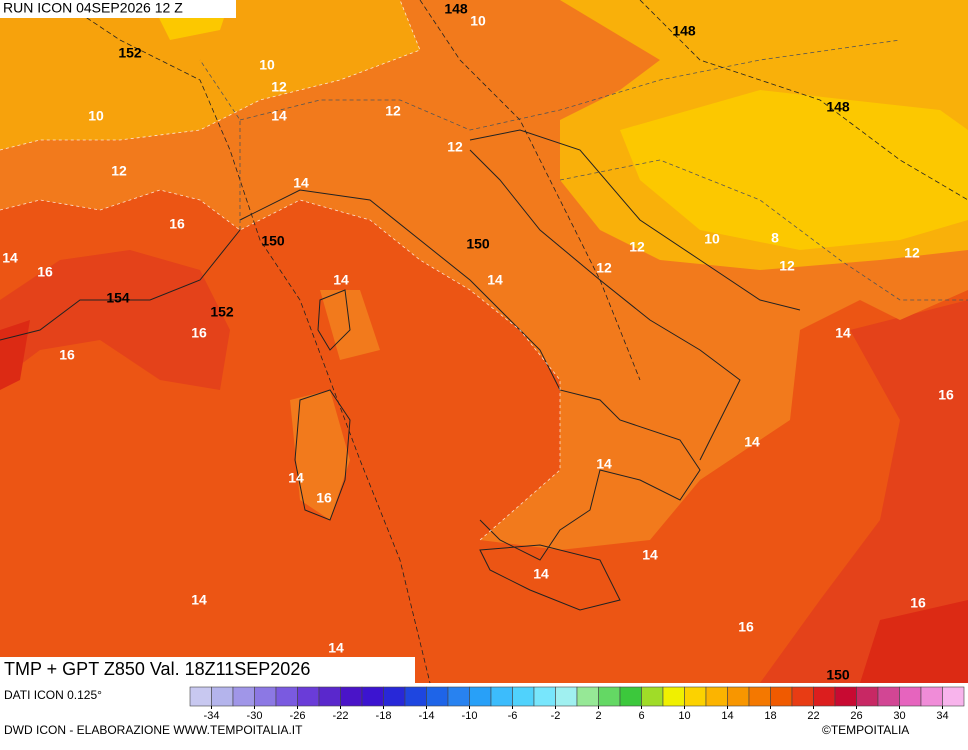 Image resolution: width=968 pixels, height=750 pixels. I want to click on map-title: TMP + GPT Z850 Val. 18Z11SEP2026, so click(157, 669).